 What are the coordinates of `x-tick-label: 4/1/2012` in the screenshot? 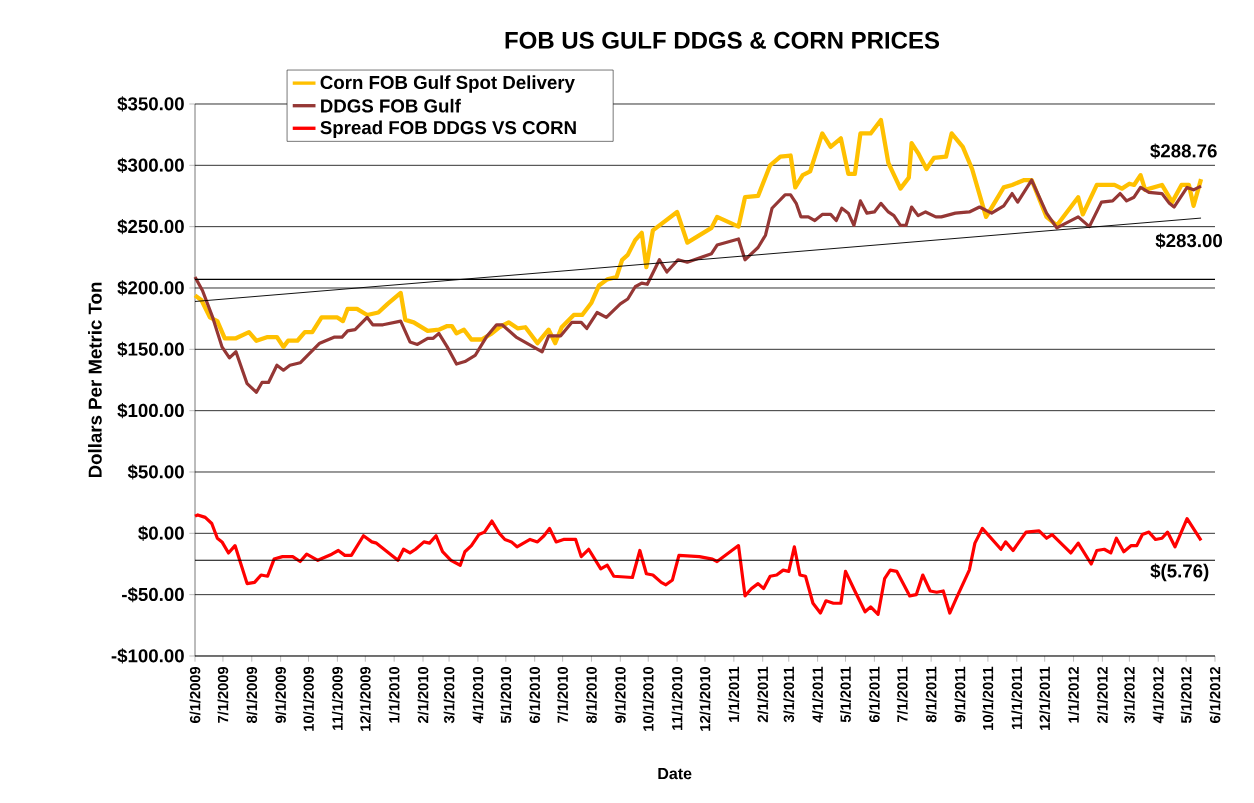 It's located at (1158, 695).